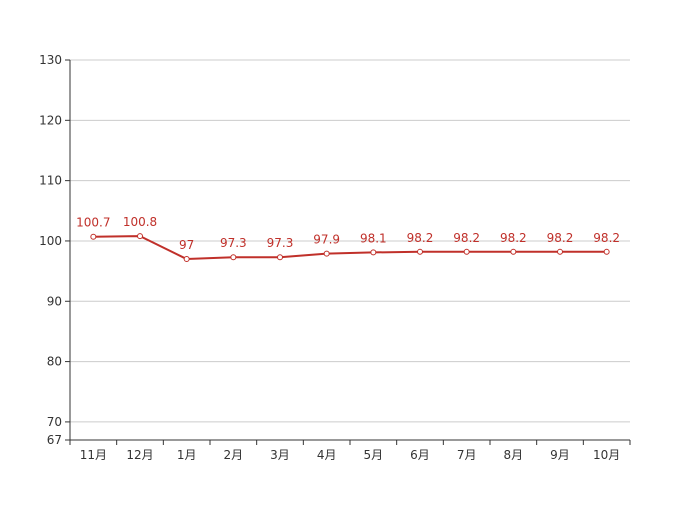 This screenshot has width=700, height=505. I want to click on y-tick-label: 80, so click(54, 362).